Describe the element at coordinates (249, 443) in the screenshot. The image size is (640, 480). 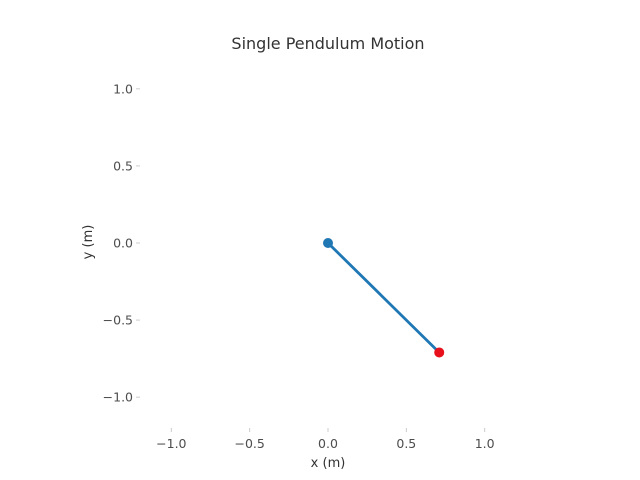
I see `x-tick-label: −0.5` at that location.